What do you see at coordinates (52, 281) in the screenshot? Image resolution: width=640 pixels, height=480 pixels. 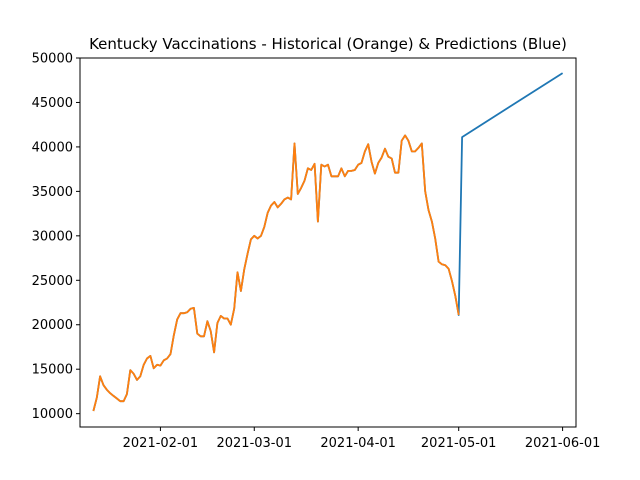 I see `y-tick-label: 25000` at bounding box center [52, 281].